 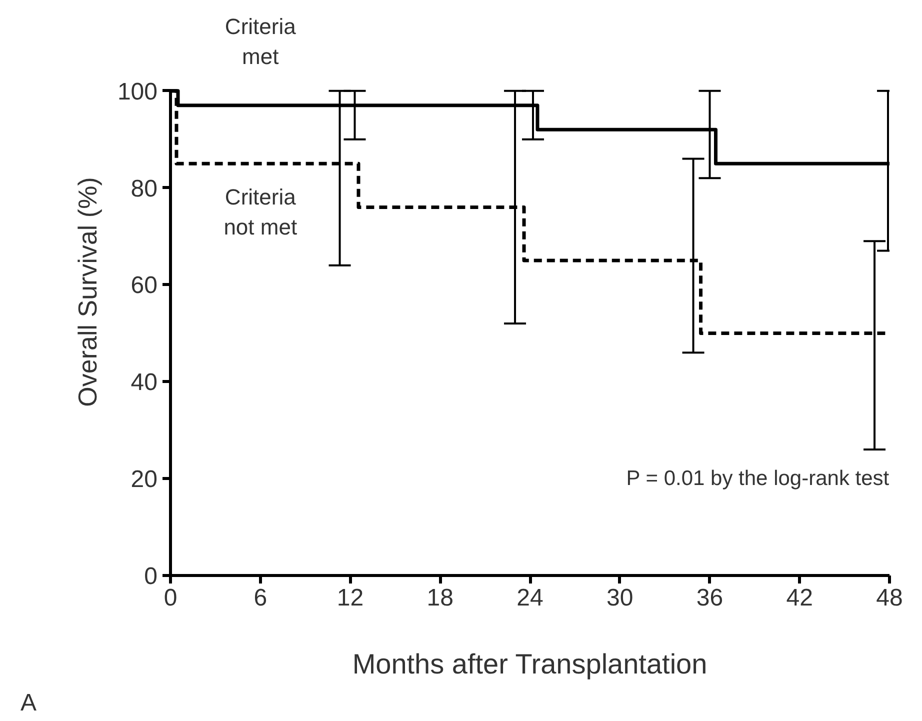 I want to click on y-tick-label: 80, so click(x=144, y=188).